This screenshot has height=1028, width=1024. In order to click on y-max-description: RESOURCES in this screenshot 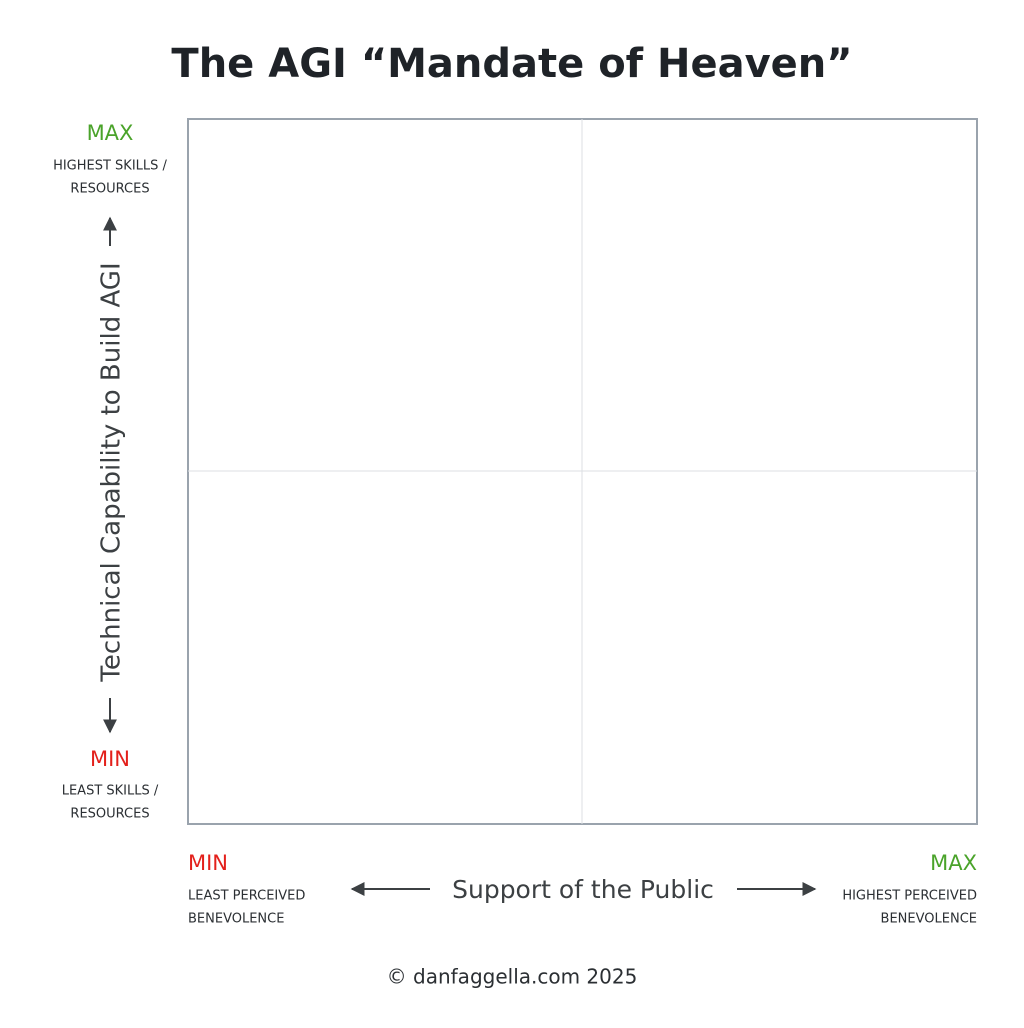, I will do `click(109, 189)`.